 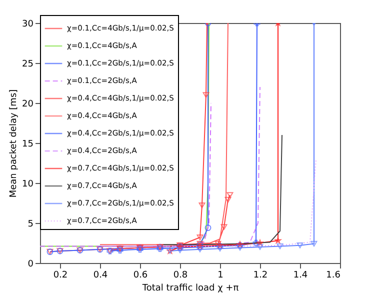 What do you see at coordinates (31, 265) in the screenshot?
I see `y-tick-label: 0` at bounding box center [31, 265].